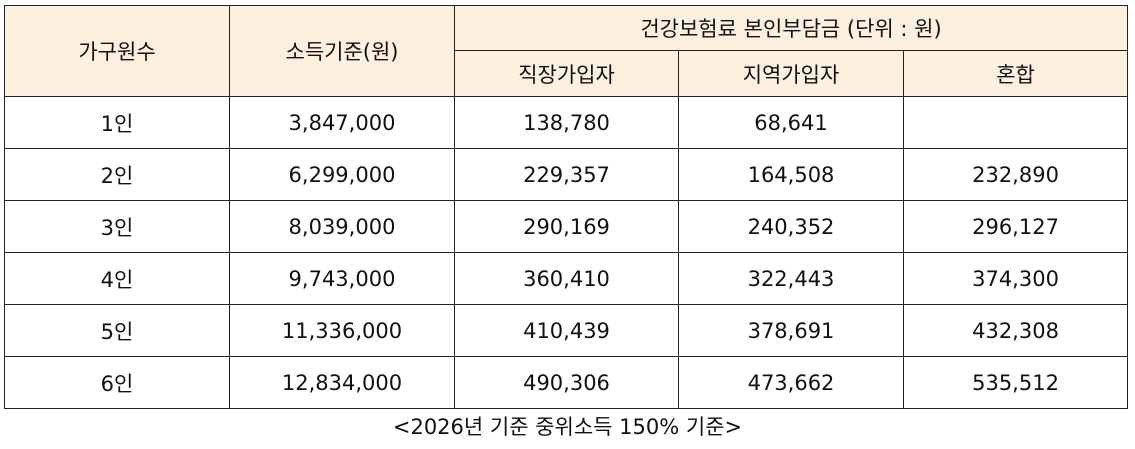 The image size is (1135, 449). I want to click on table-cell: 164,508, so click(791, 174).